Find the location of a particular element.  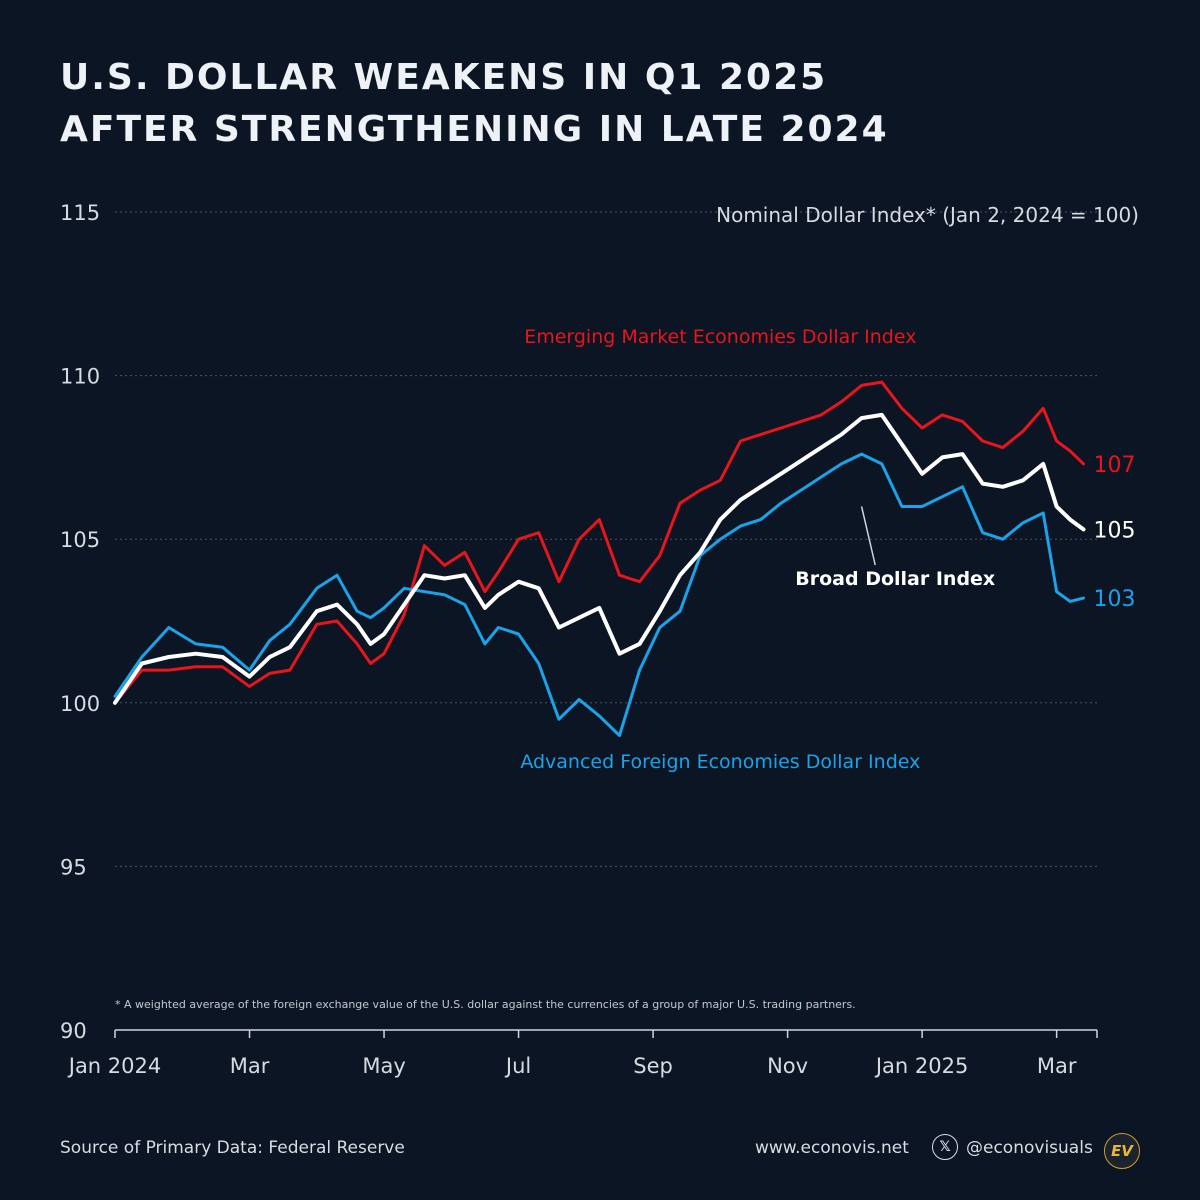

annotation-emerging: Emerging Market Economies Dollar Index is located at coordinates (720, 337).